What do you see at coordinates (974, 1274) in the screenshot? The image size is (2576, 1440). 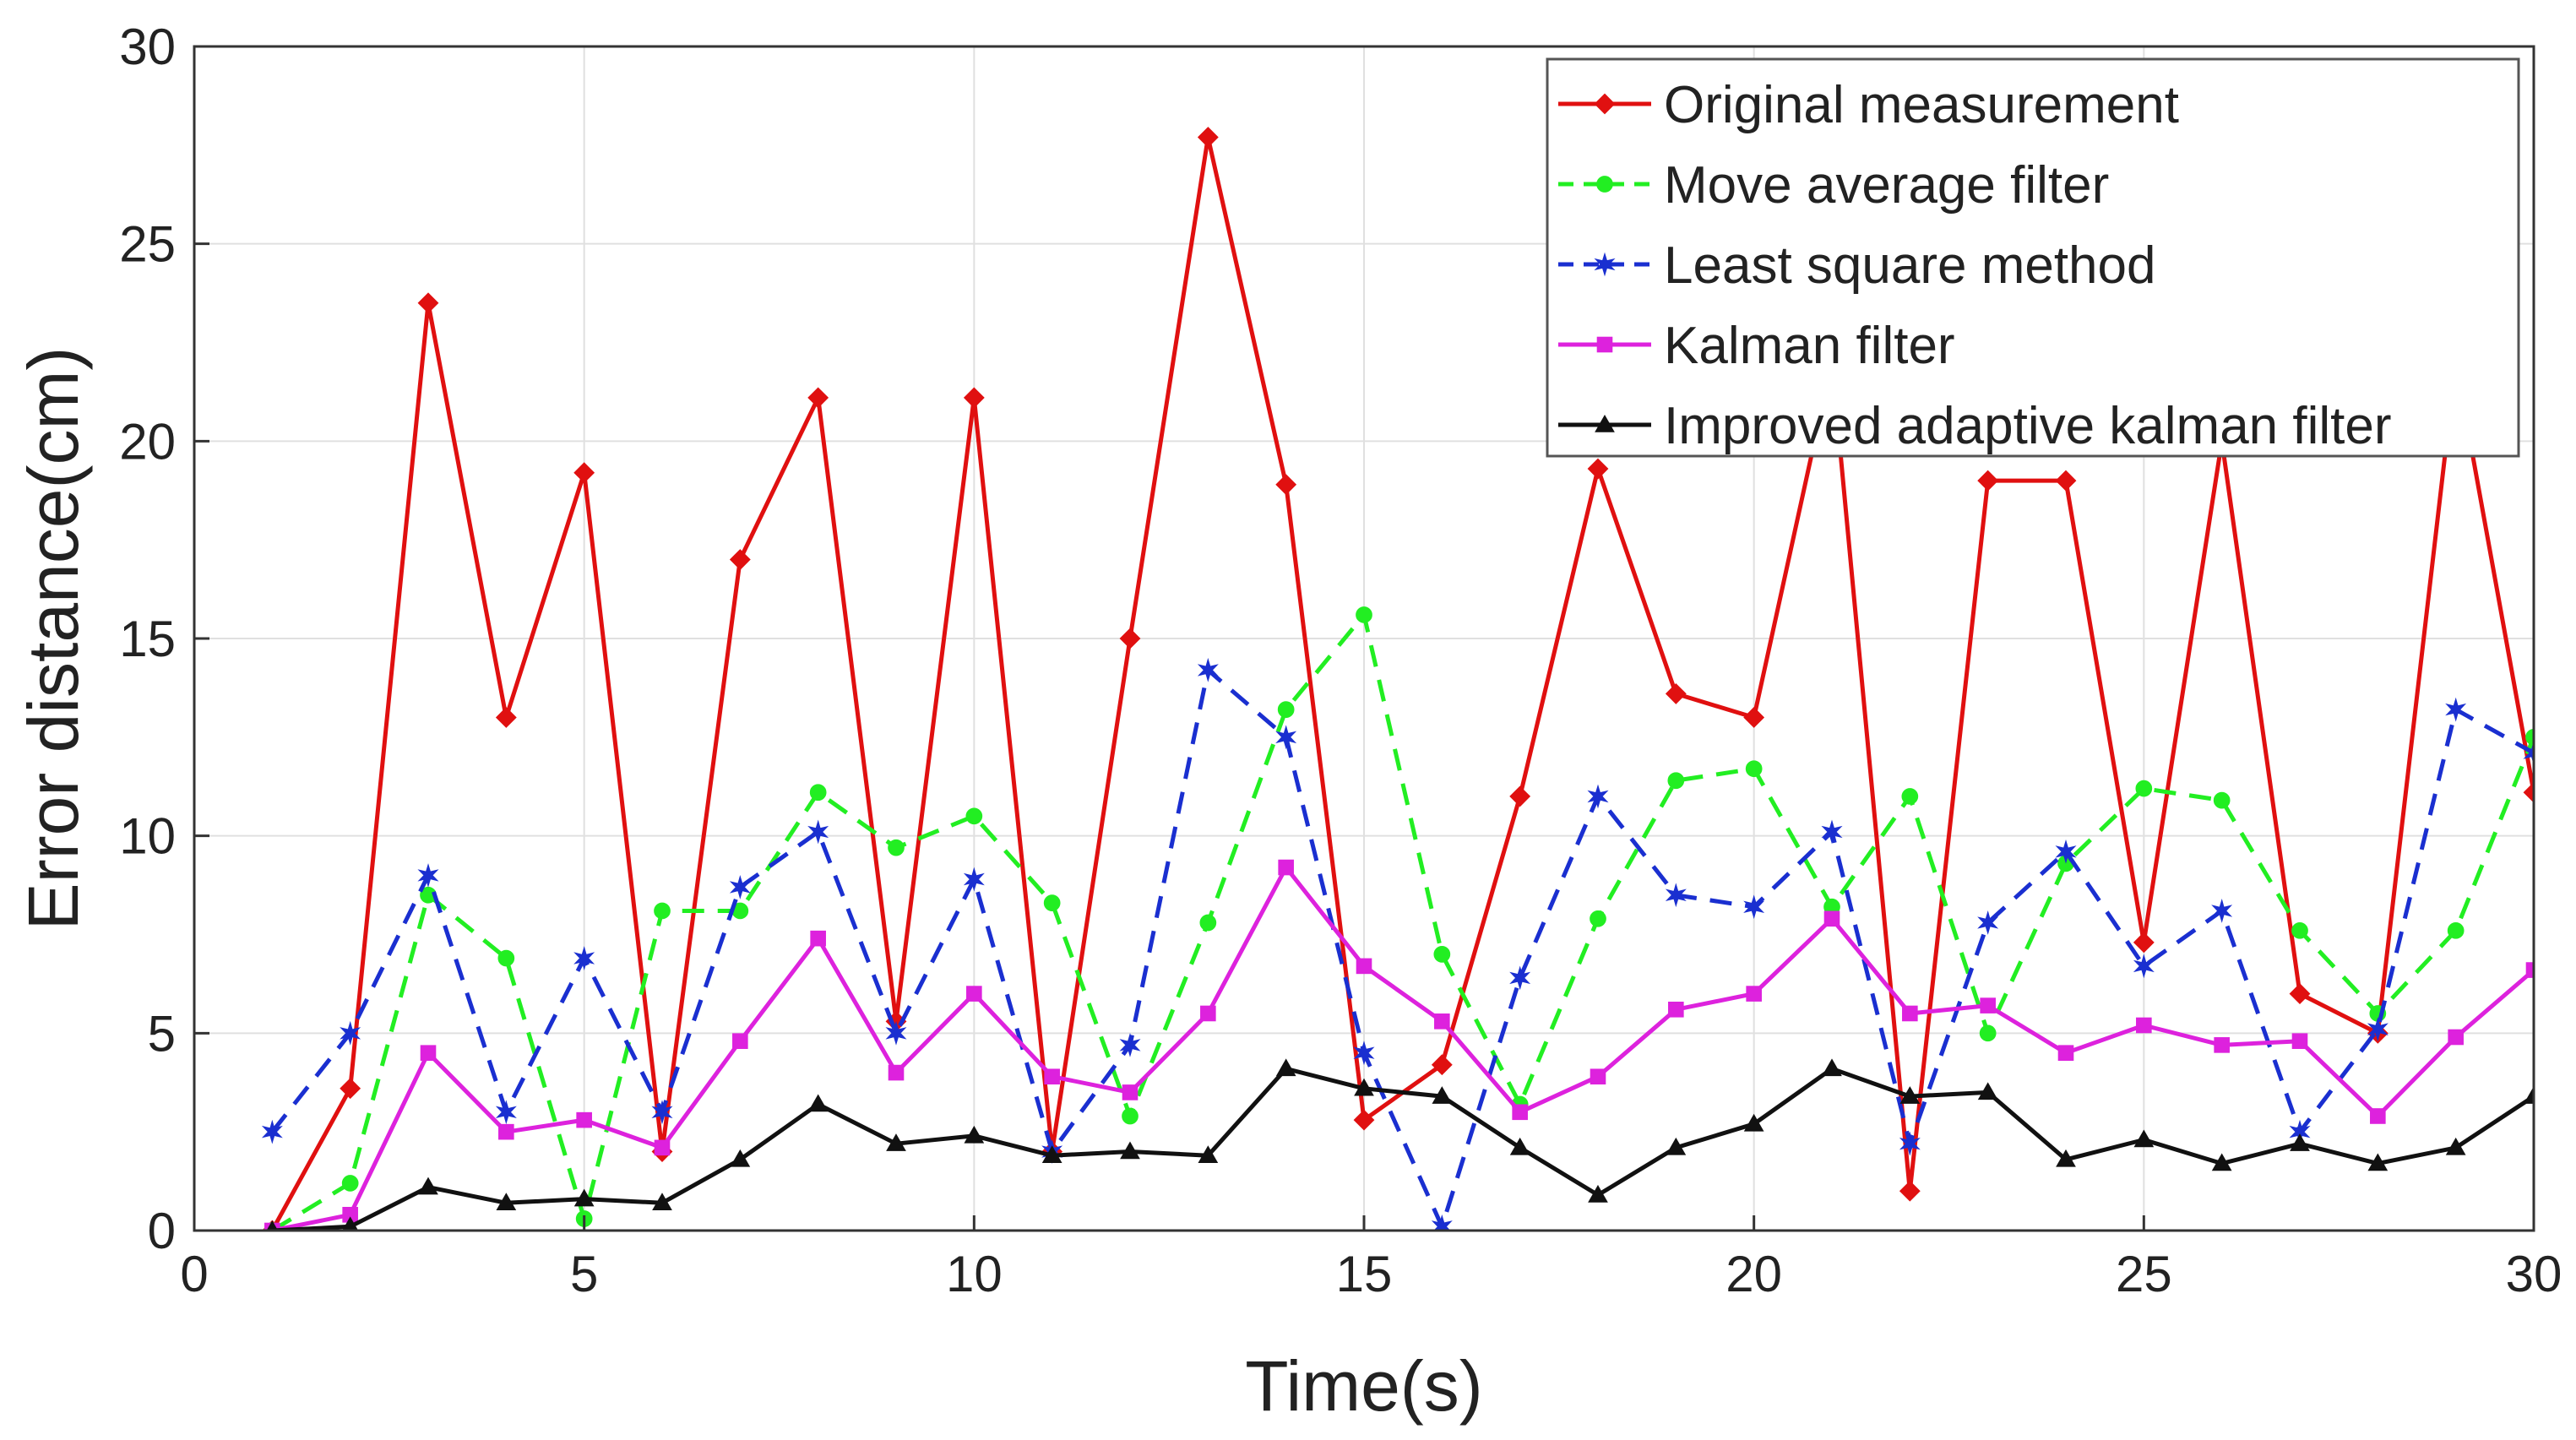 I see `x-tick-label: 10` at bounding box center [974, 1274].